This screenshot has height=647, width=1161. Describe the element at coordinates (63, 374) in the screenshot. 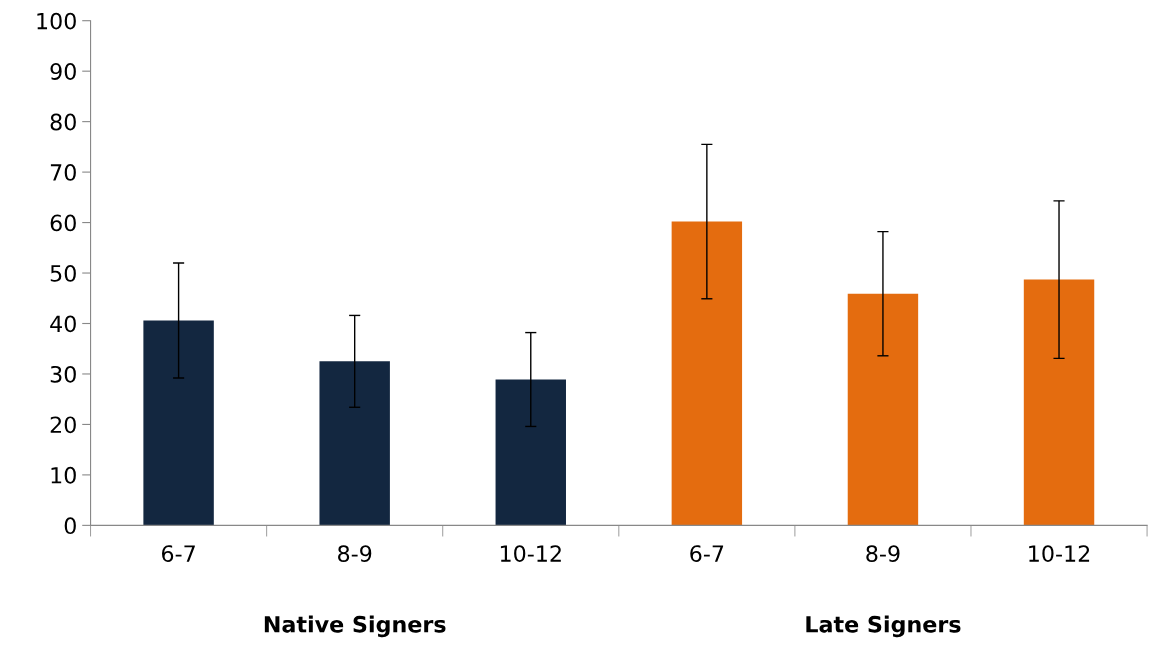

I see `y-tick-label: 30` at that location.